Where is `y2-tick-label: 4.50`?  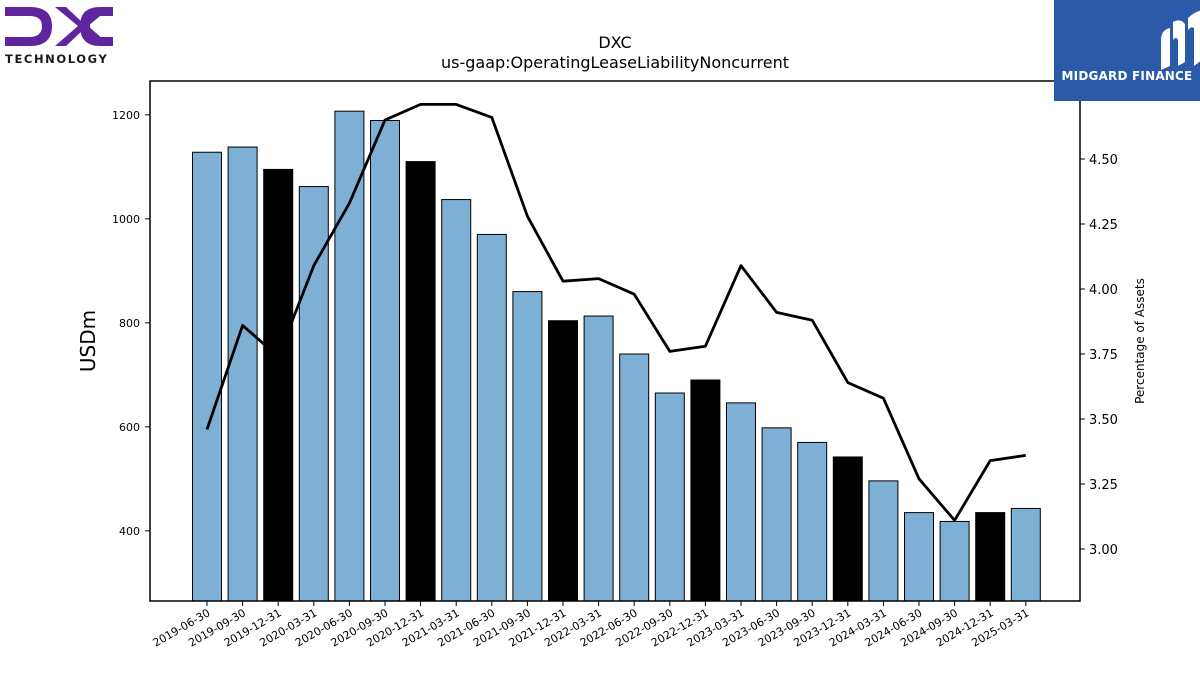
y2-tick-label: 4.50 is located at coordinates (1103, 160).